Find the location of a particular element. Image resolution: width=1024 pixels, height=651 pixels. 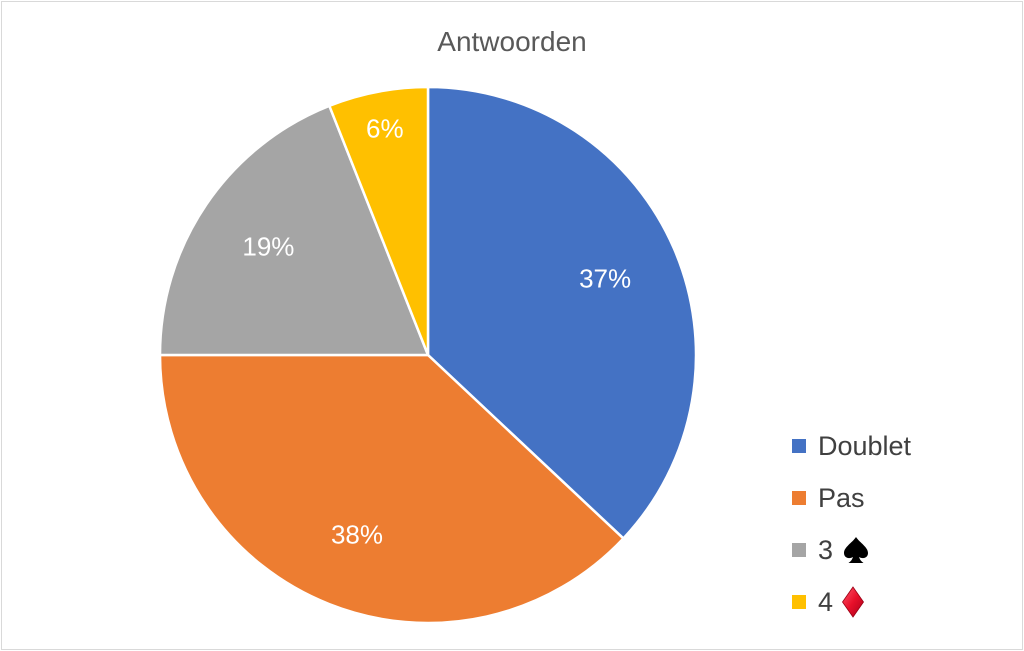

legend-item-doublet: Doublet is located at coordinates (902, 446).